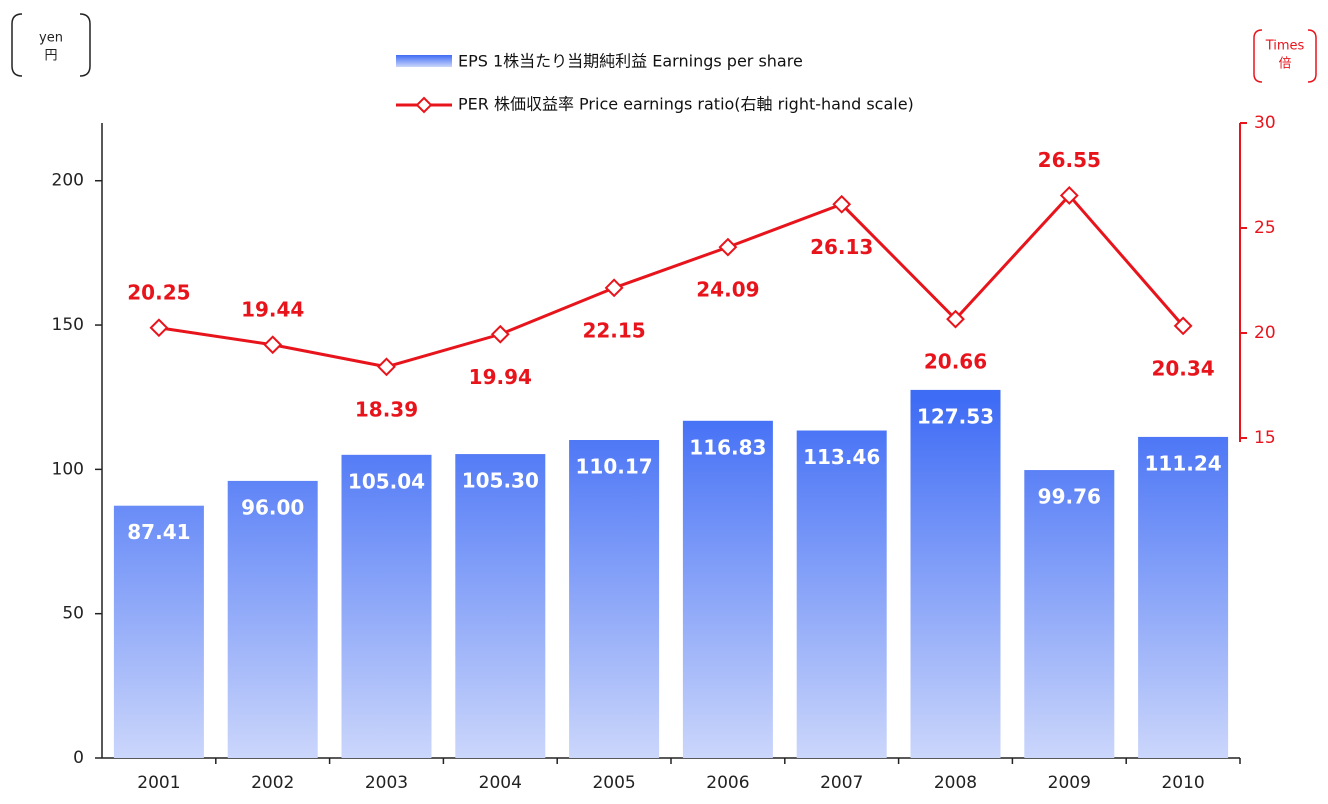 The height and width of the screenshot is (804, 1328). I want to click on bar-value-label: 105.04, so click(386, 481).